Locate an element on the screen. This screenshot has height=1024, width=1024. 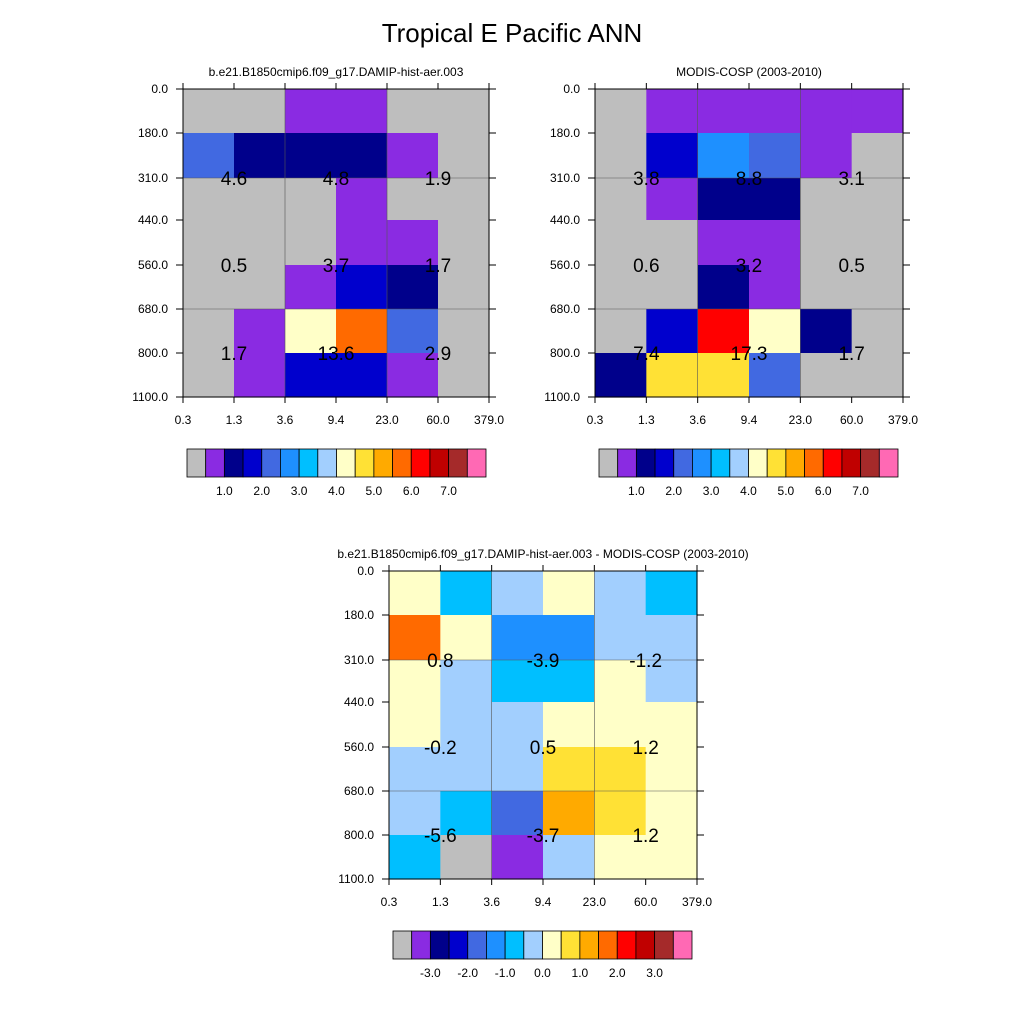
cell-value-label: 0.5 is located at coordinates (543, 748).